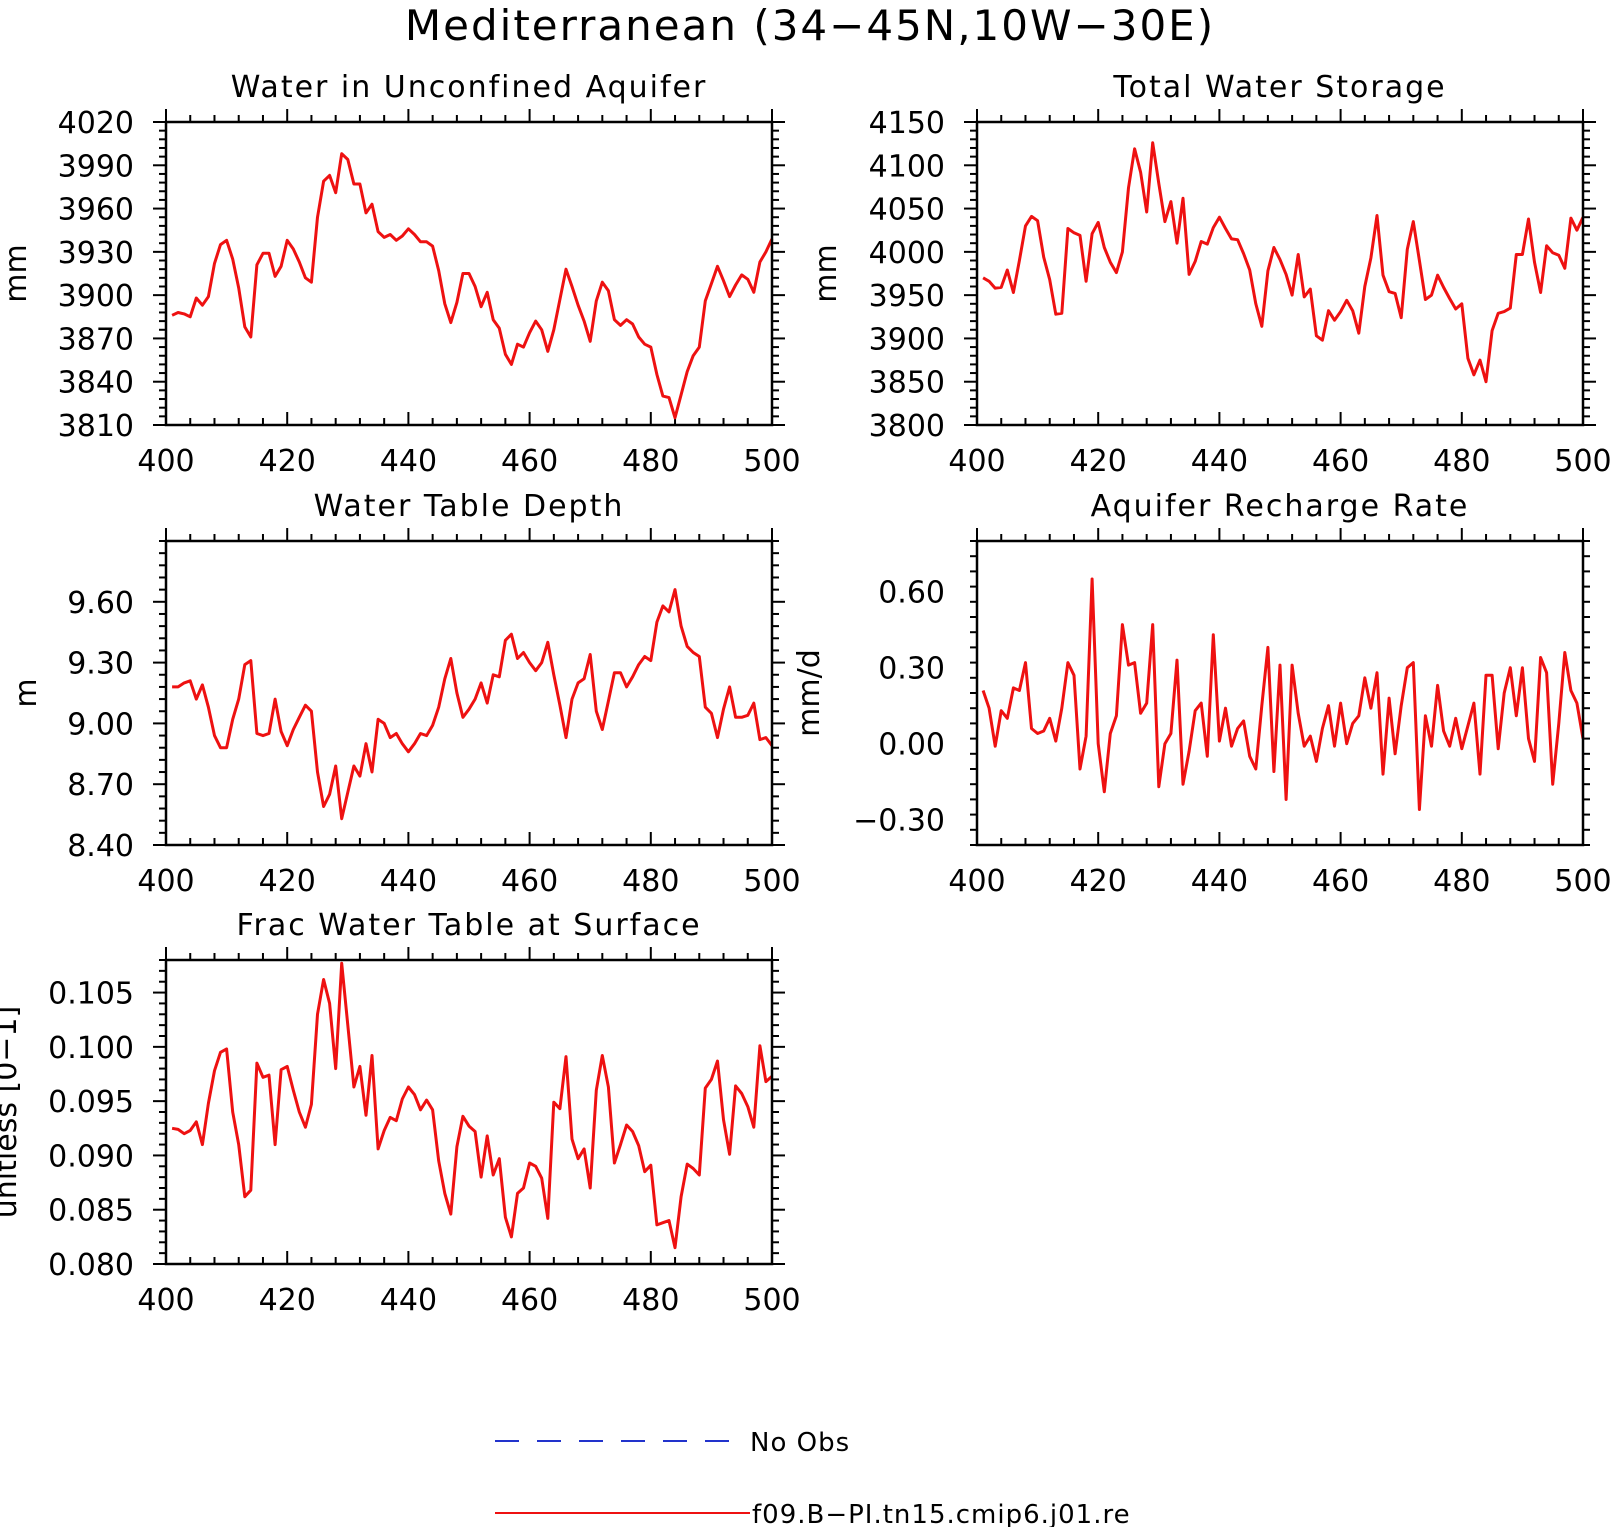 The width and height of the screenshot is (1613, 1527). I want to click on y-tick-label: 9.60, so click(100, 603).